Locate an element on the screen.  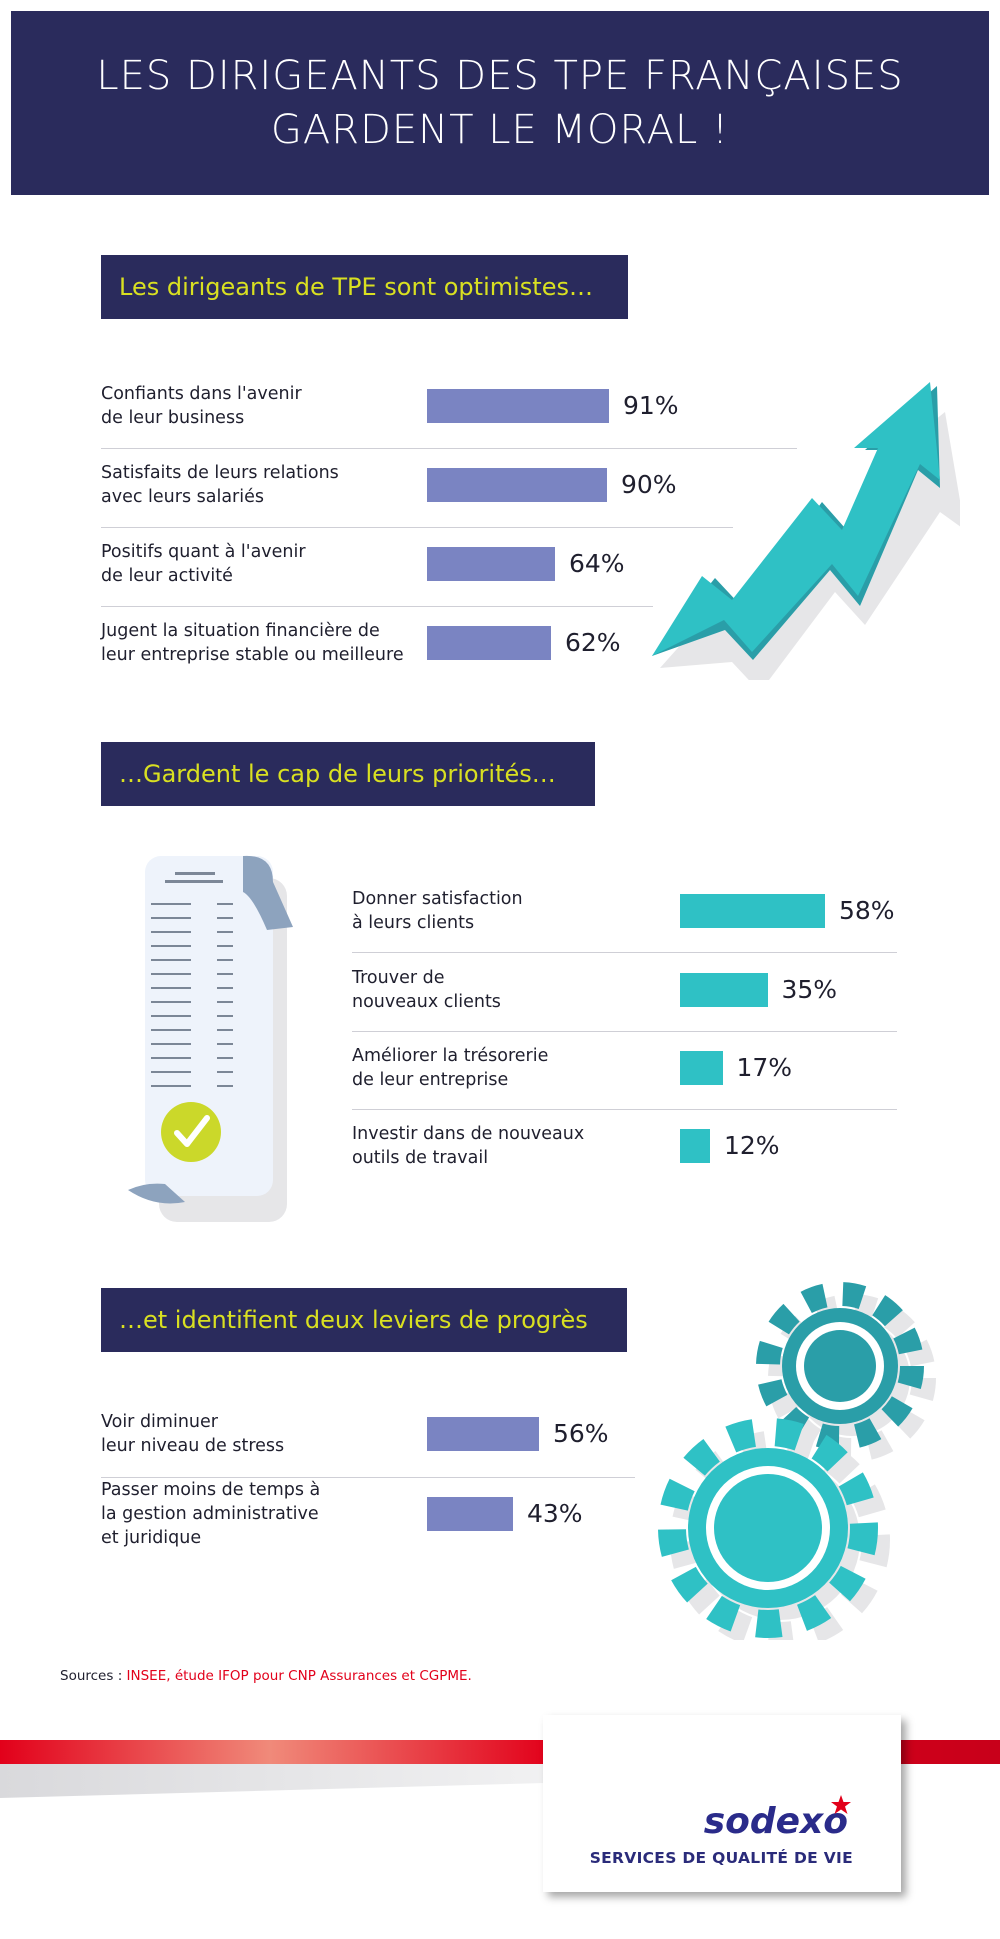
category-label: Confiants dans l'avenir de leur business is located at coordinates (201, 406).